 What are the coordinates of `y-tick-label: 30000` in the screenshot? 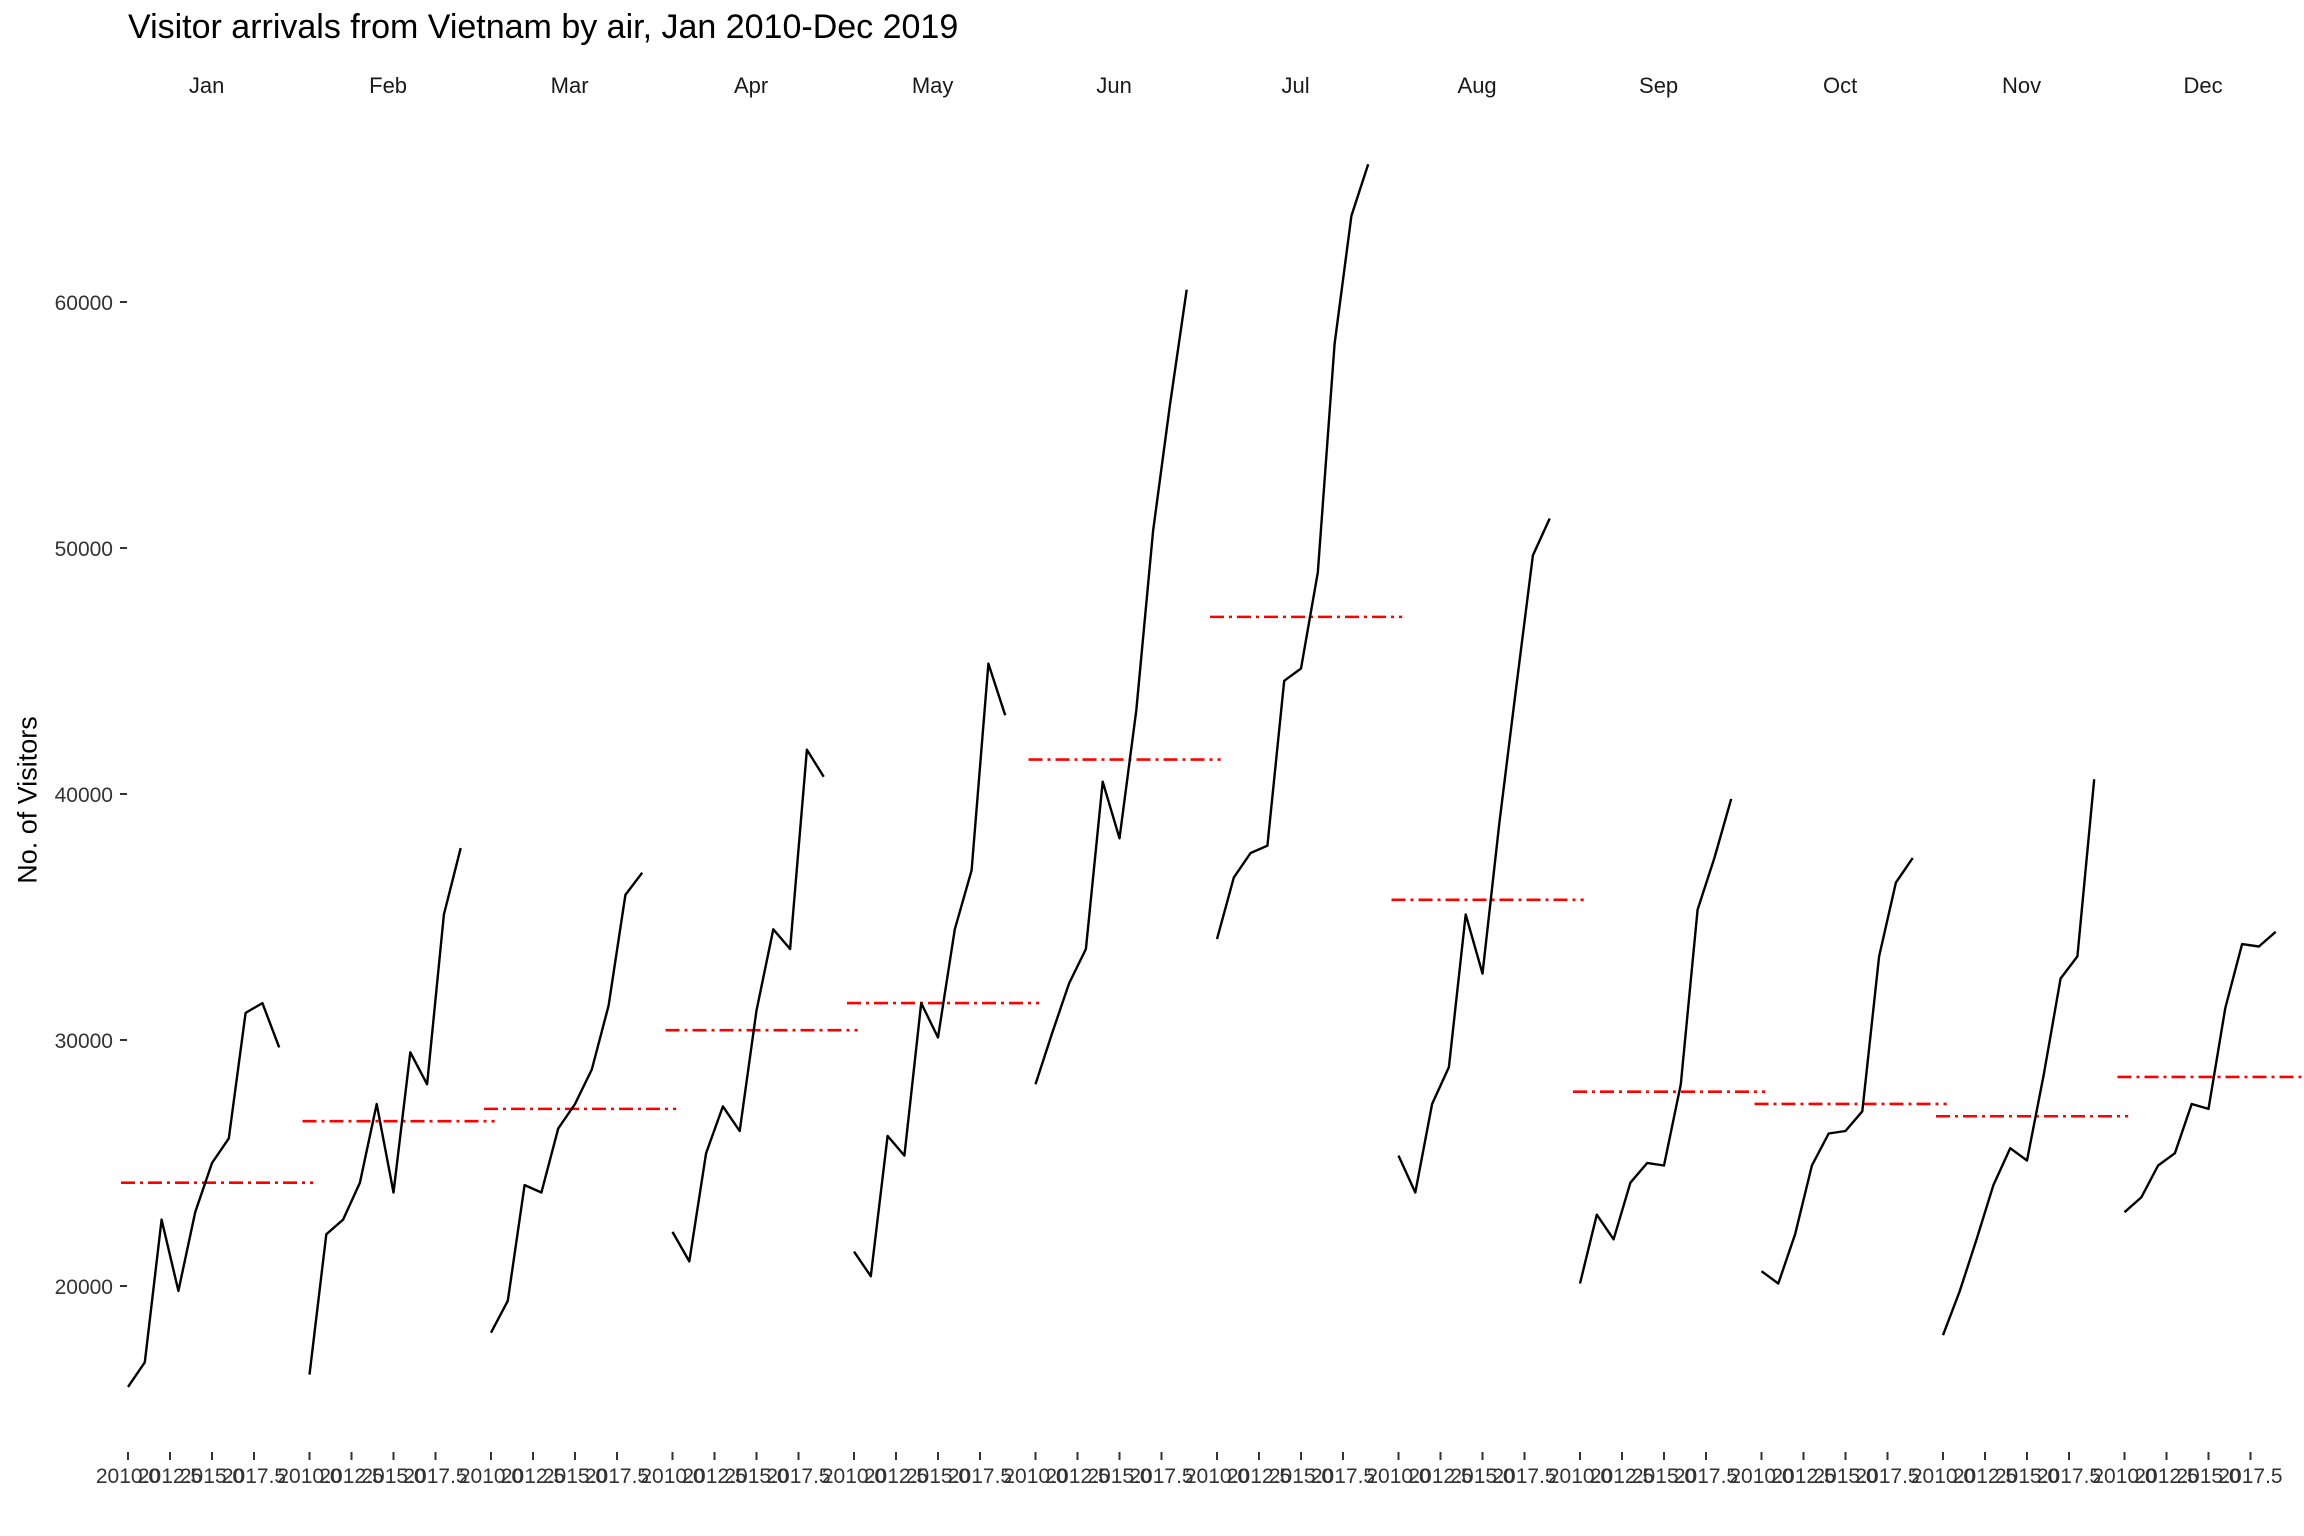 It's located at (84, 1041).